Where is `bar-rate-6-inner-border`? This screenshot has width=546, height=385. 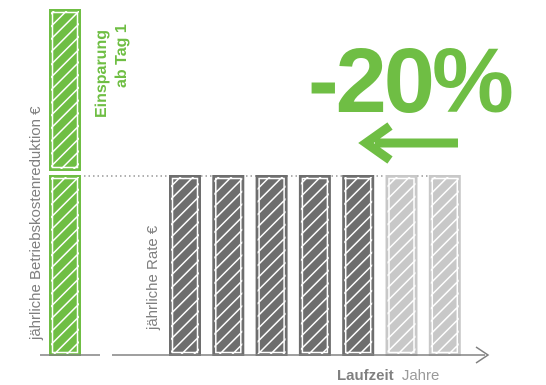 bar-rate-6-inner-border is located at coordinates (401, 265).